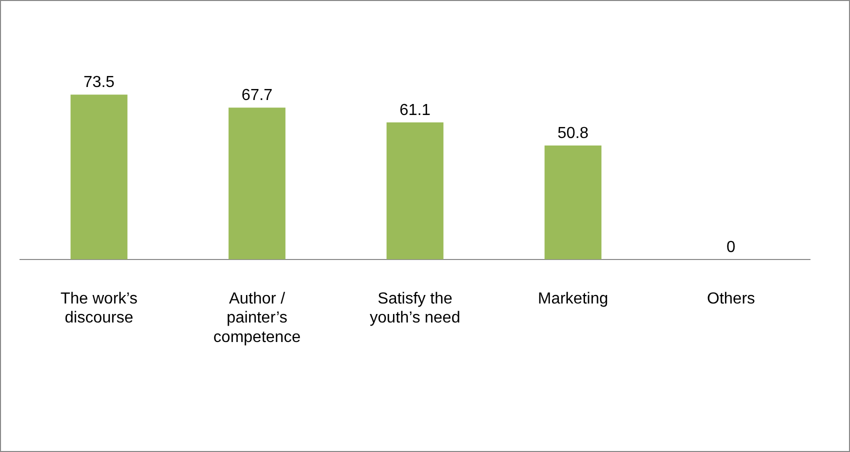 This screenshot has width=850, height=452. I want to click on x-tick-label: Satisfy the youth’s need, so click(415, 308).